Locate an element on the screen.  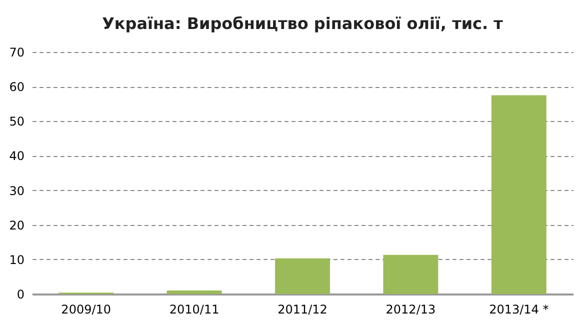
y-tick-label: 50 is located at coordinates (16, 121).